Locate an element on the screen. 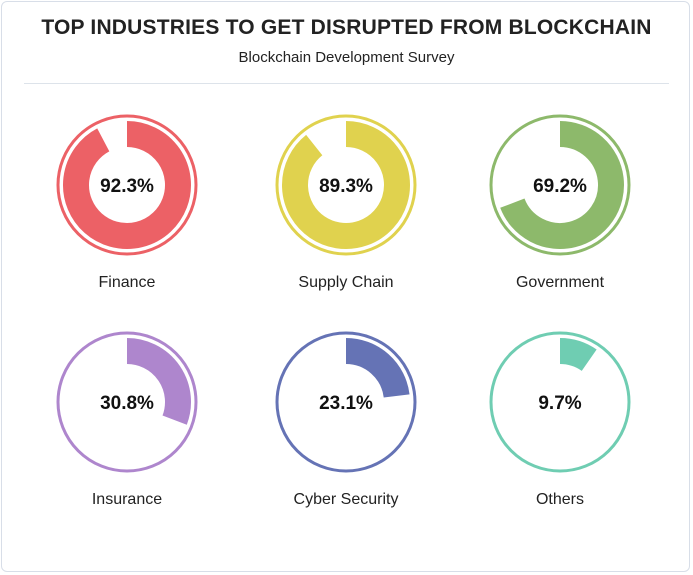 This screenshot has width=693, height=575. arc-others is located at coordinates (578, 355).